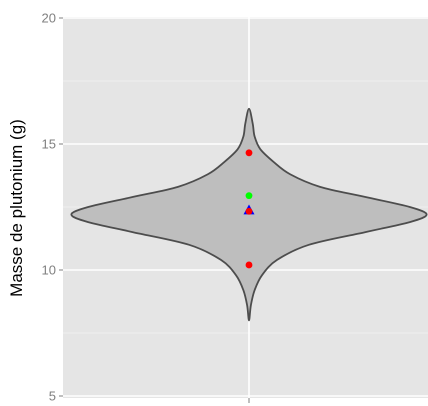 The height and width of the screenshot is (406, 428). I want to click on summary-points, so click(249, 209).